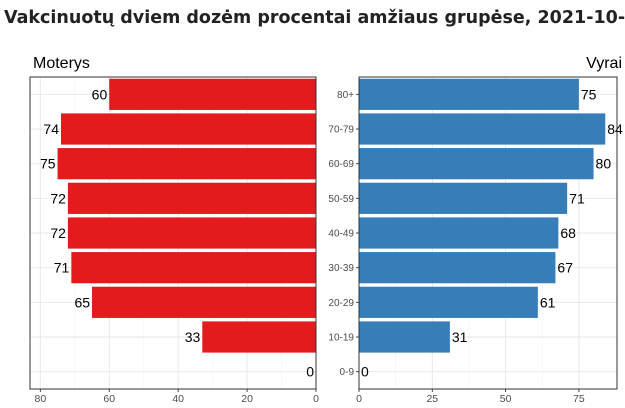  Describe the element at coordinates (341, 303) in the screenshot. I see `category-label-20-29: 20-29` at that location.